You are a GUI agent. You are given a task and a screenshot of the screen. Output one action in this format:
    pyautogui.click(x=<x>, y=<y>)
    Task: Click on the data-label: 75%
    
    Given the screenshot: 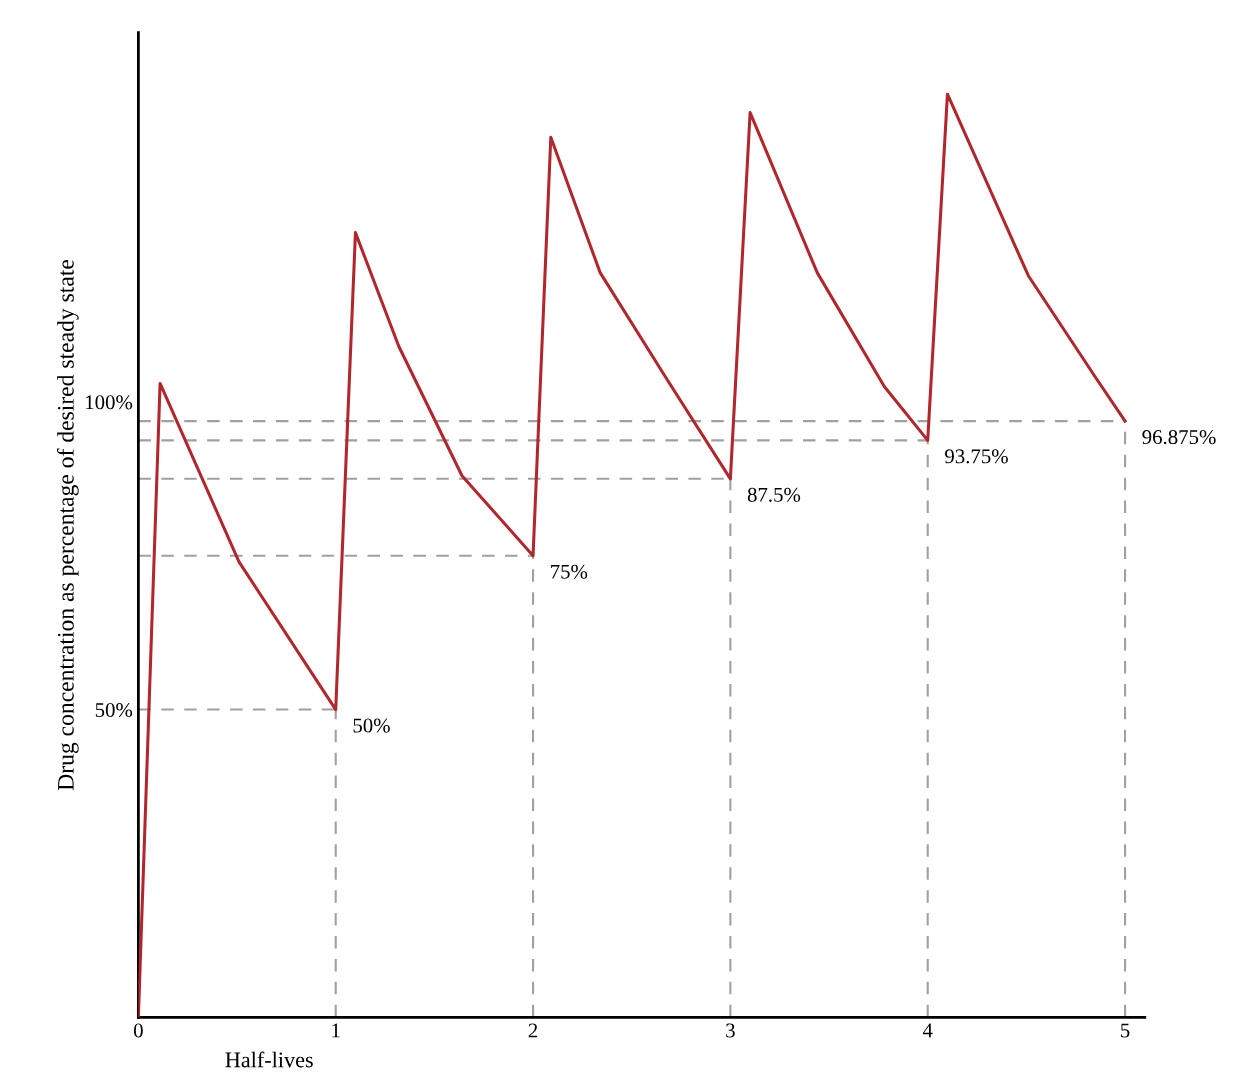 What is the action you would take?
    pyautogui.click(x=569, y=571)
    